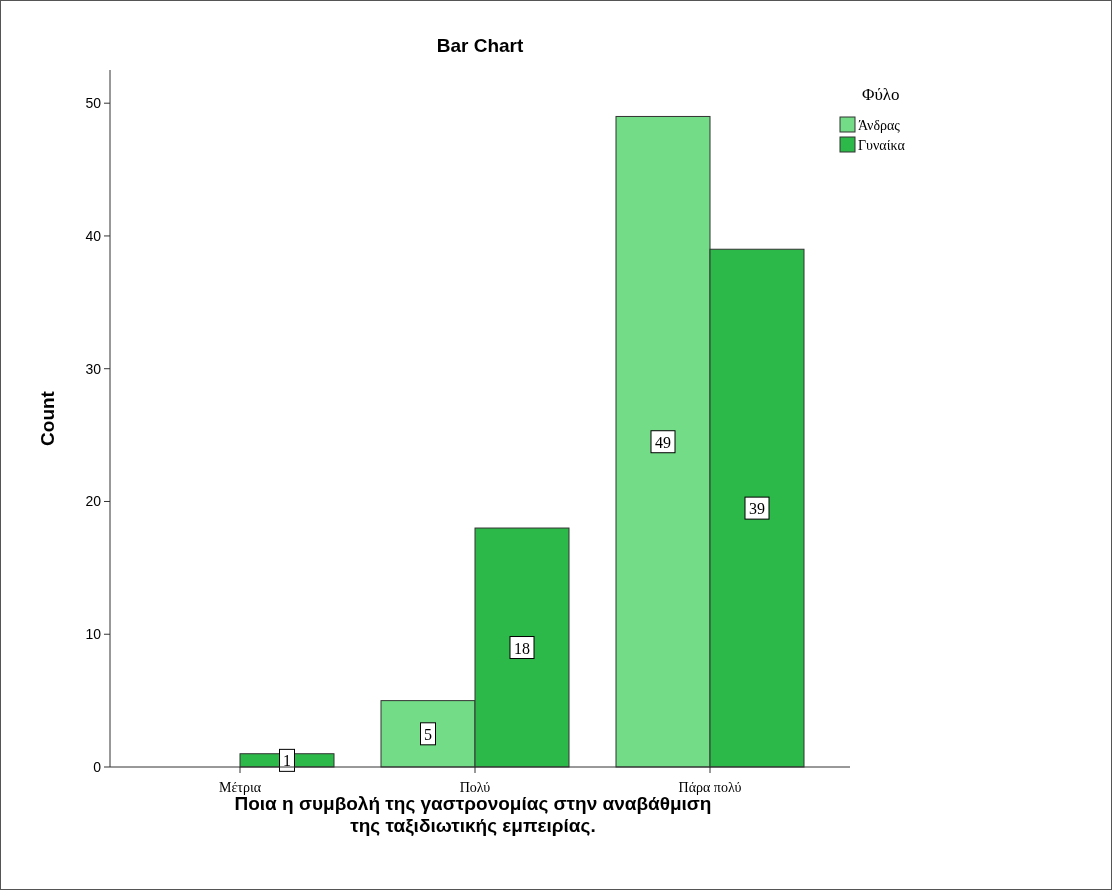  Describe the element at coordinates (879, 125) in the screenshot. I see `legend-label: Άνδρας` at that location.